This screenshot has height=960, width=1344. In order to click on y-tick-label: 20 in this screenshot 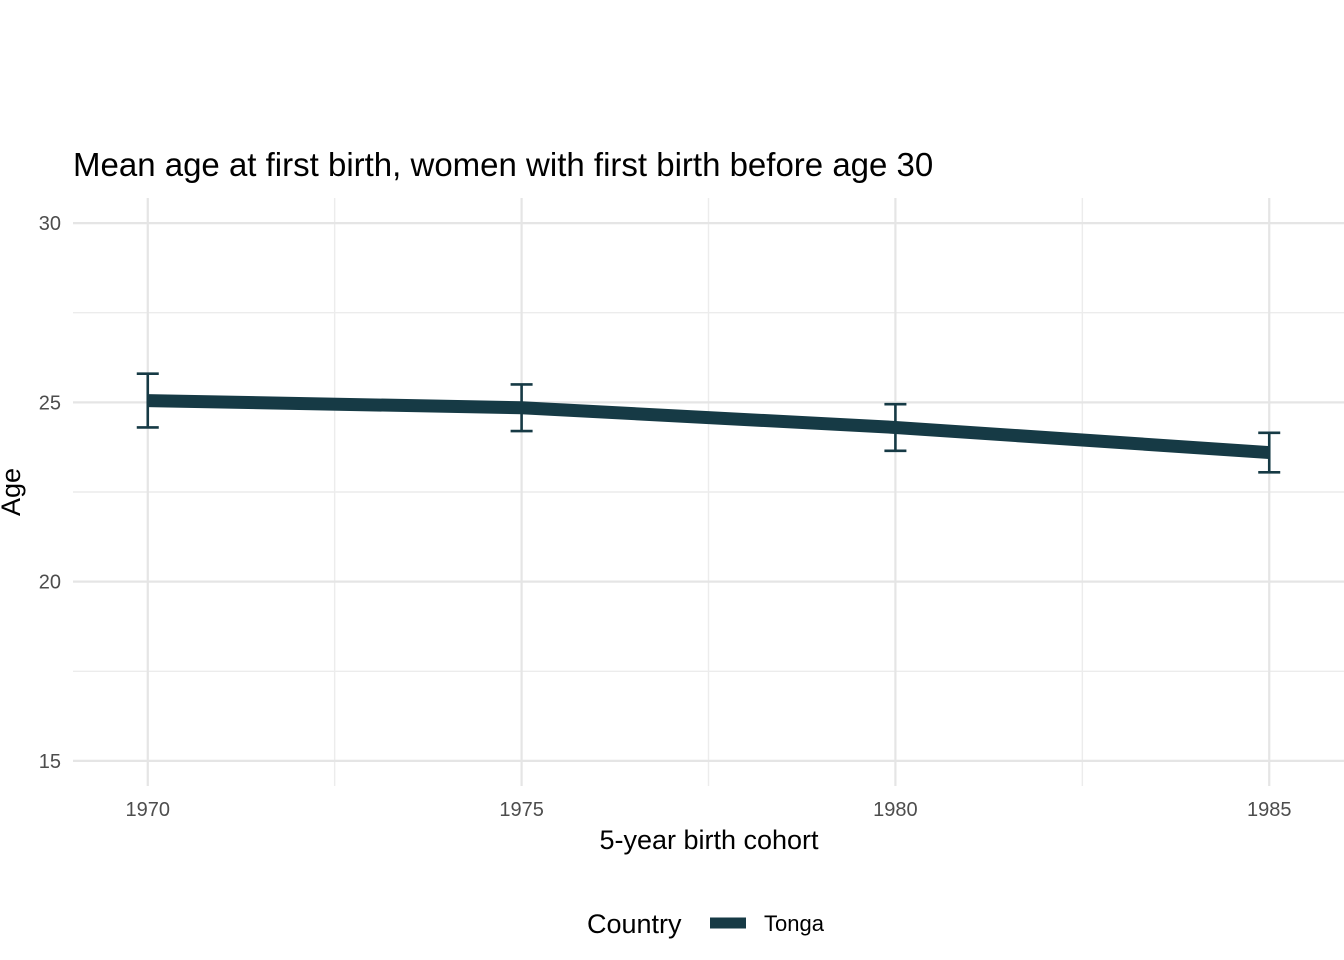, I will do `click(50, 583)`.